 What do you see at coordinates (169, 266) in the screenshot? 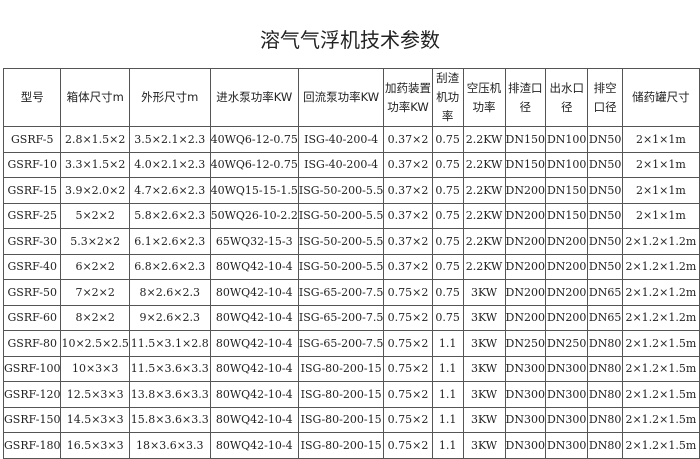
I see `table-cell: 6.8×2.6×2.3` at bounding box center [169, 266].